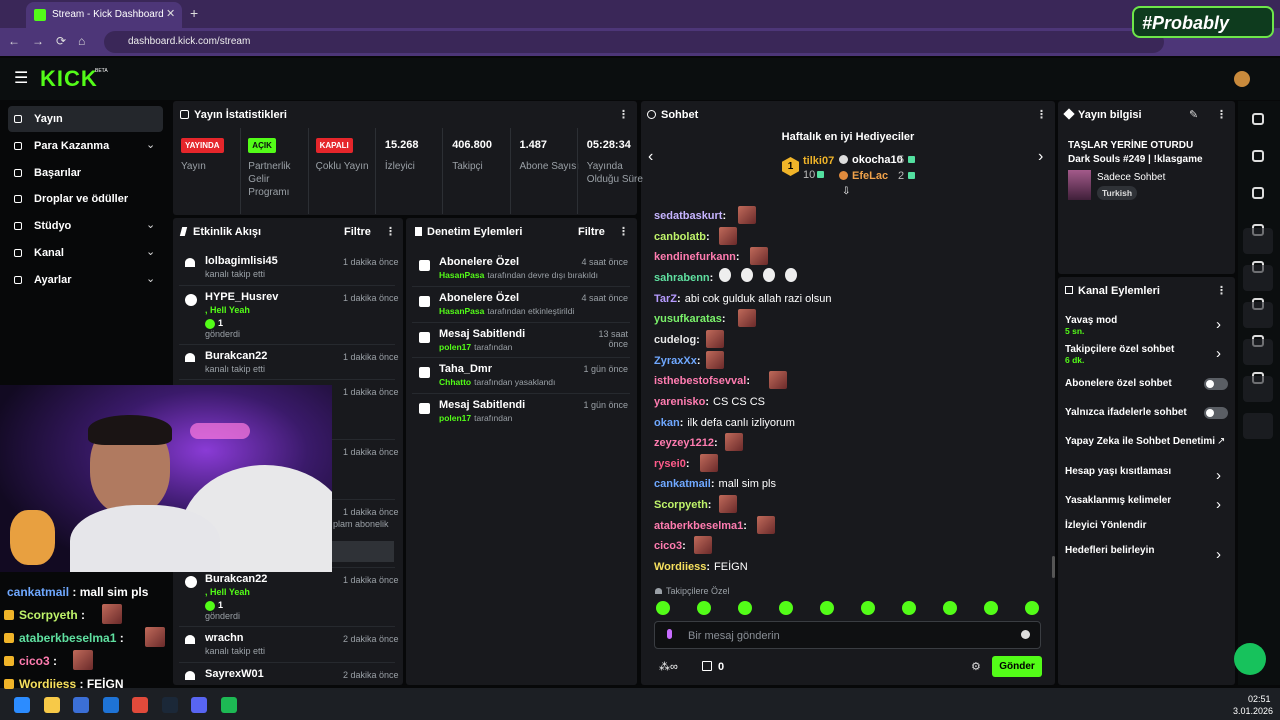 The height and width of the screenshot is (720, 1280). What do you see at coordinates (371, 357) in the screenshot?
I see `activity-time: 1 dakika önce` at bounding box center [371, 357].